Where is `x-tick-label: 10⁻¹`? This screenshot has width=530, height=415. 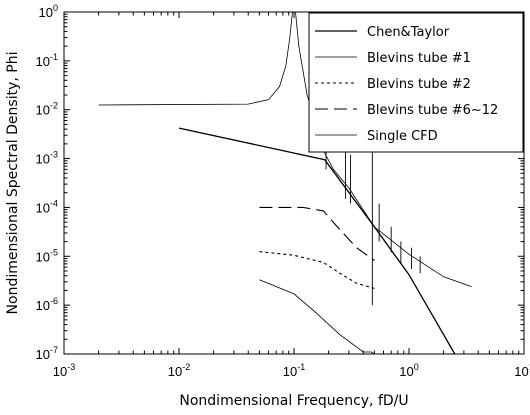 x-tick-label: 10⁻¹ is located at coordinates (294, 370).